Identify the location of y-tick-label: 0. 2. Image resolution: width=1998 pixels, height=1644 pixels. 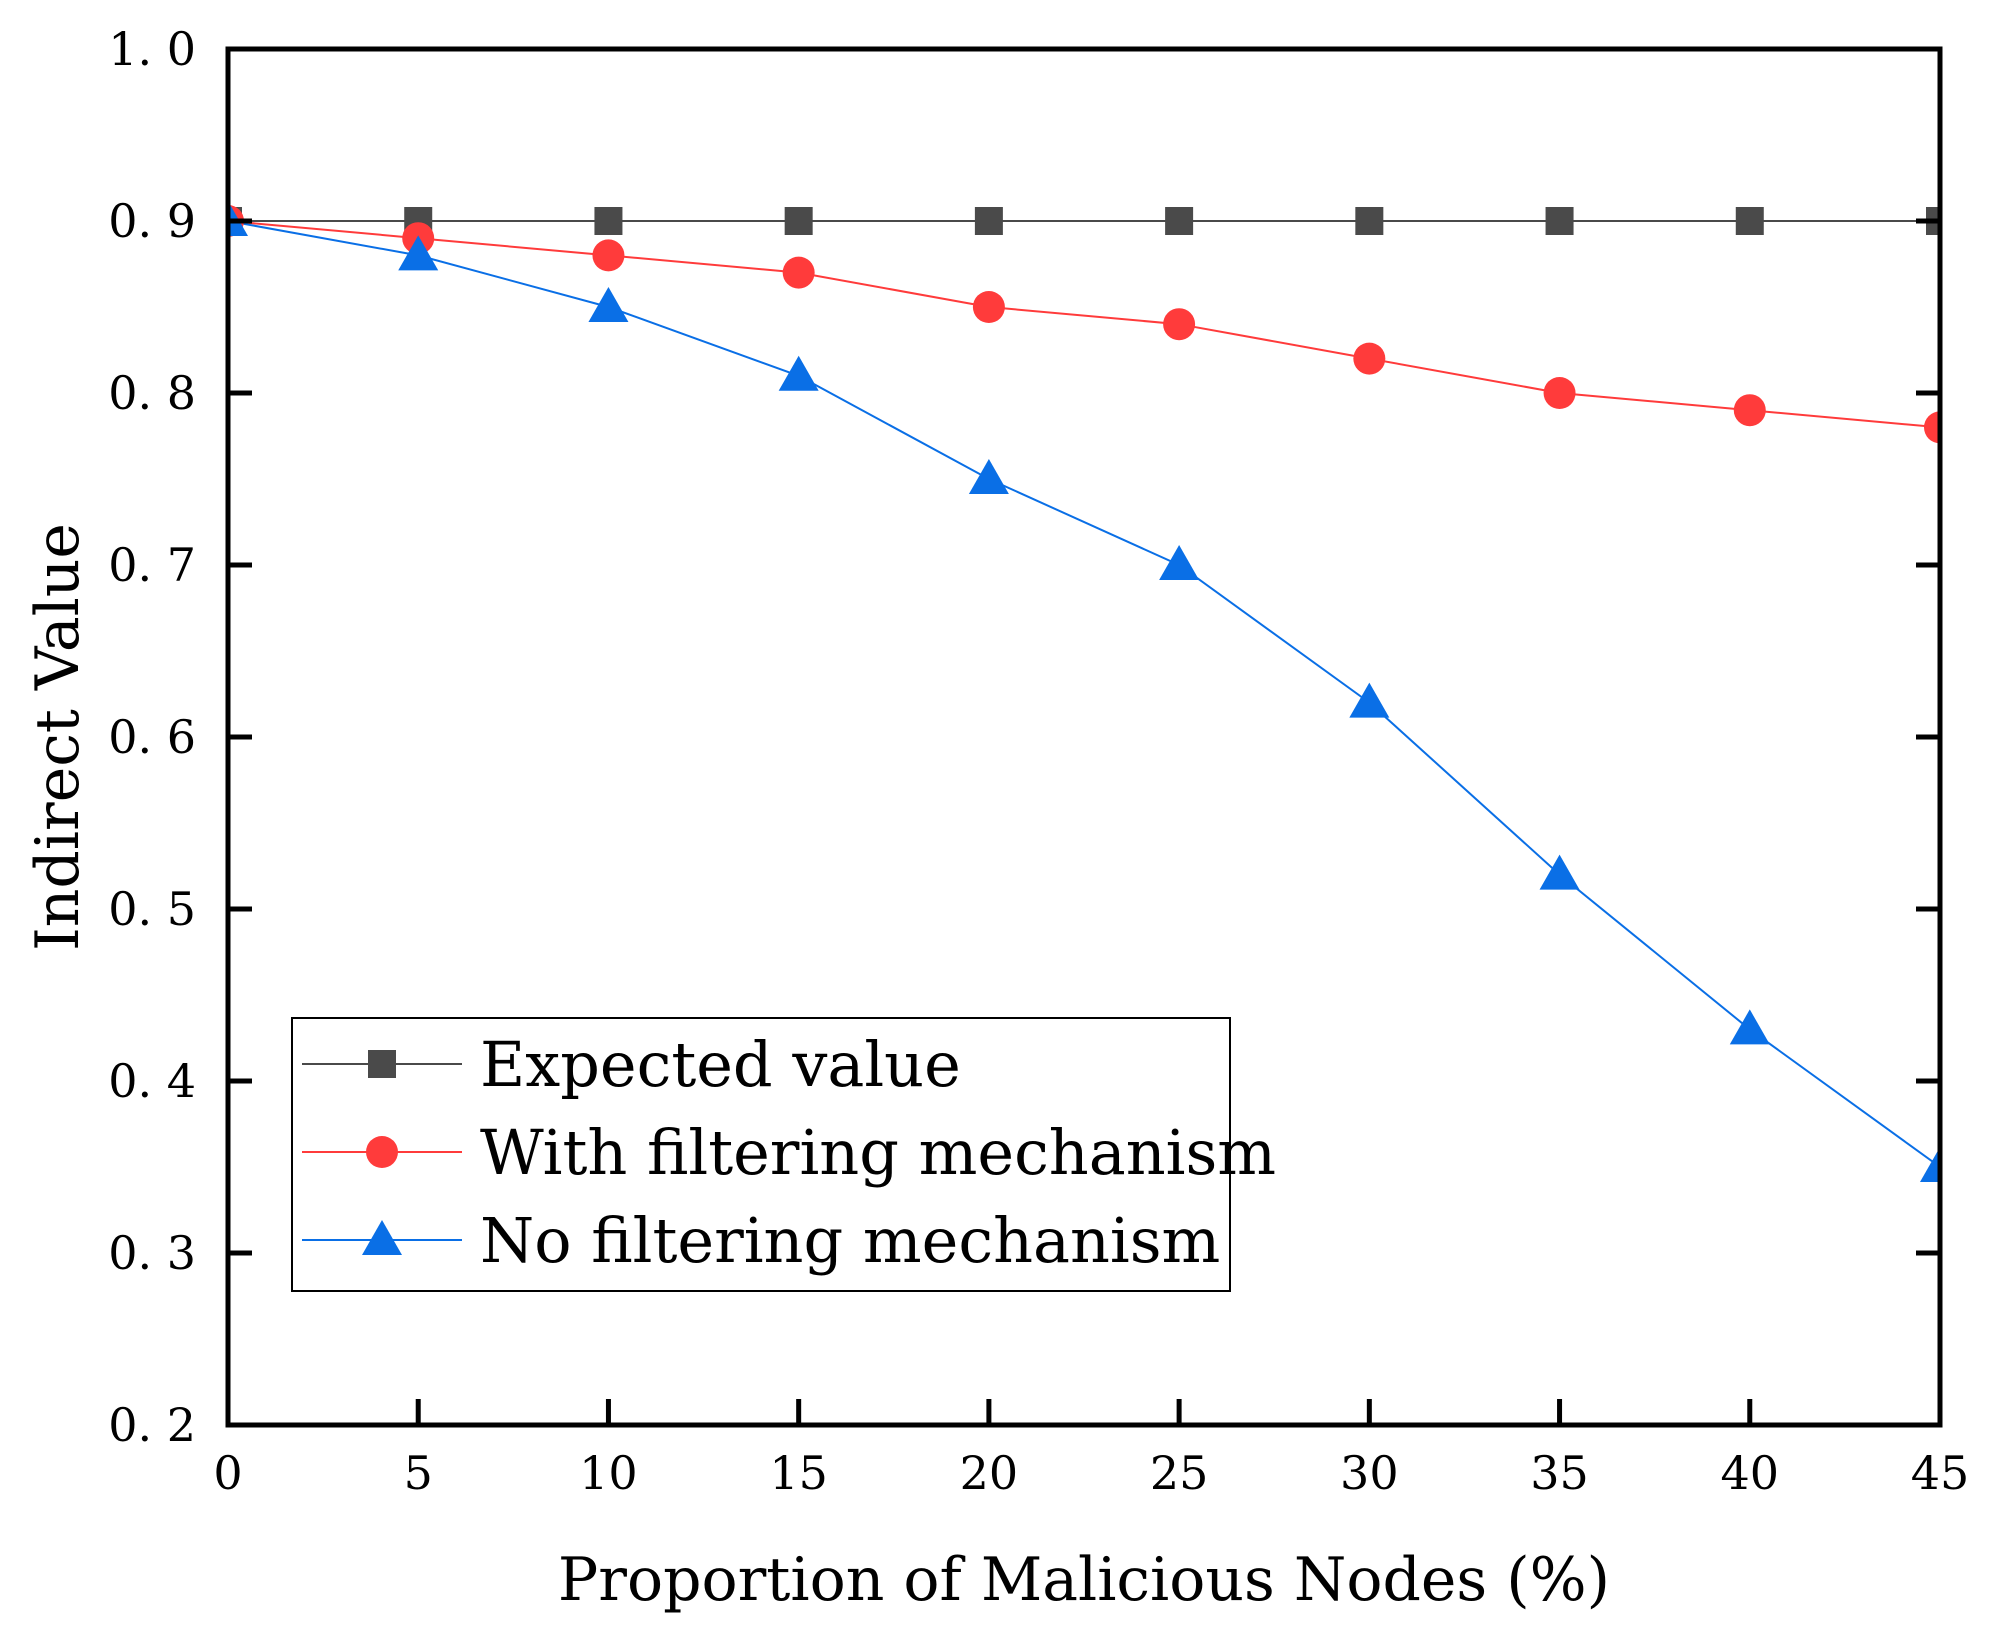
(152, 1425).